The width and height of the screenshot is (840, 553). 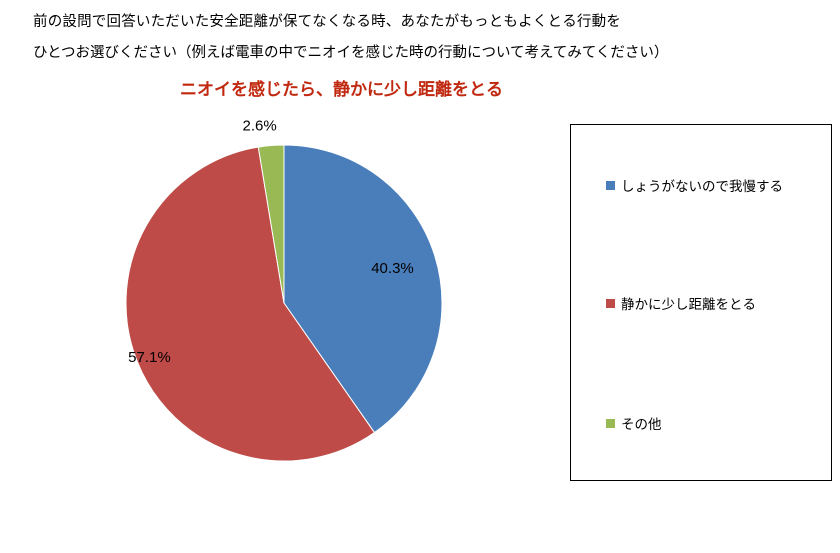 What do you see at coordinates (149, 357) in the screenshot?
I see `data-label-kyori: 57.1%` at bounding box center [149, 357].